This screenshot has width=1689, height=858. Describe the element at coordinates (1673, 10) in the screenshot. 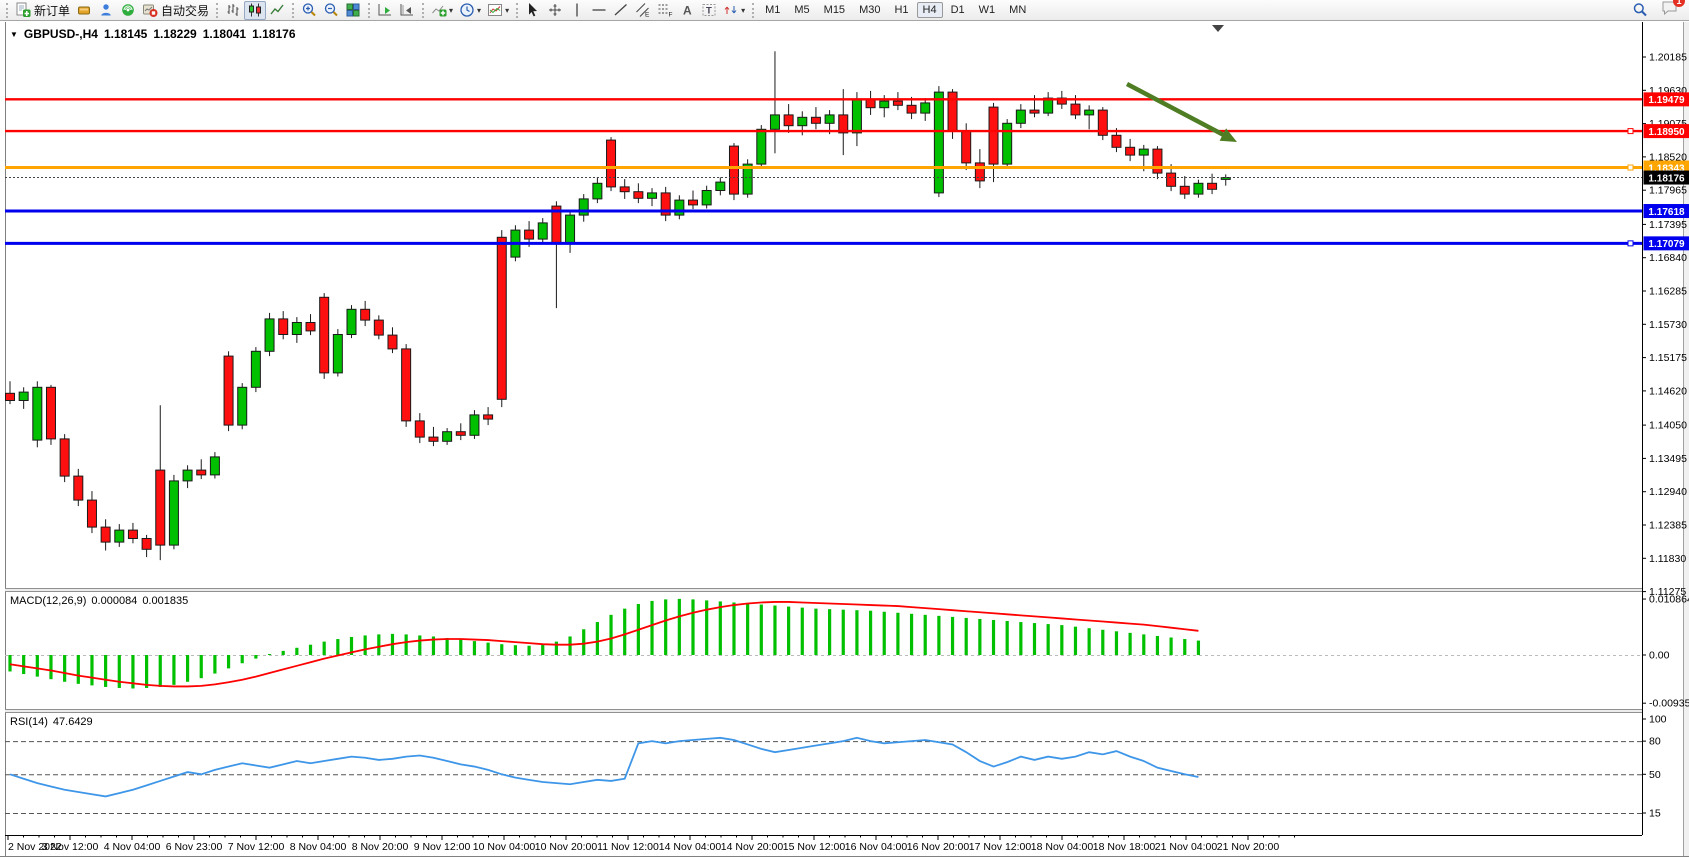

I see `chat-button: 1` at that location.